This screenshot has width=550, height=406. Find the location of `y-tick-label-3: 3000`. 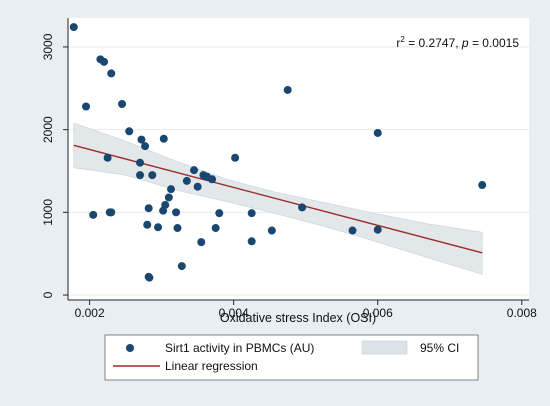

y-tick-label-3: 3000 is located at coordinates (48, 46).